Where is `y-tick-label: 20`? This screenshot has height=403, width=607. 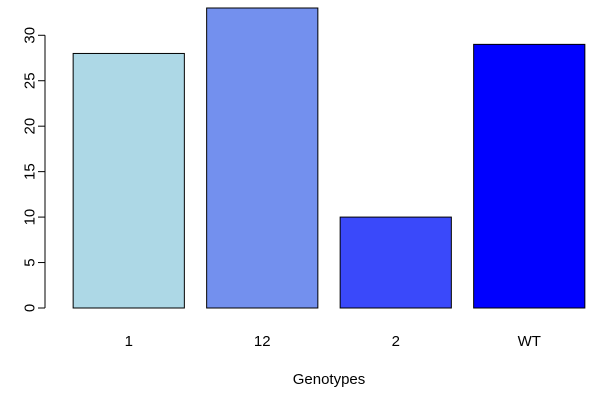 y-tick-label: 20 is located at coordinates (30, 126).